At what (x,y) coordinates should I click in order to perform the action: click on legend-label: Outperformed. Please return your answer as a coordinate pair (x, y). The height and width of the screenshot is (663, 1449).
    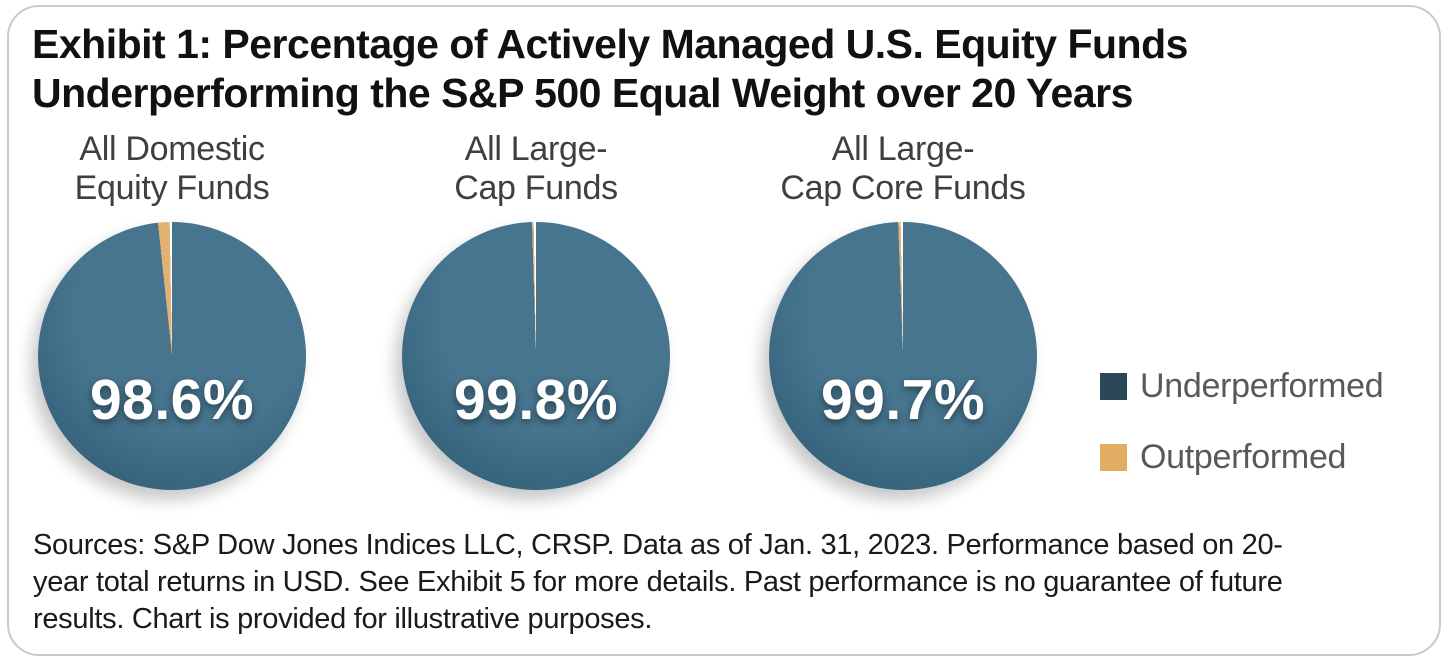
    Looking at the image, I should click on (1243, 456).